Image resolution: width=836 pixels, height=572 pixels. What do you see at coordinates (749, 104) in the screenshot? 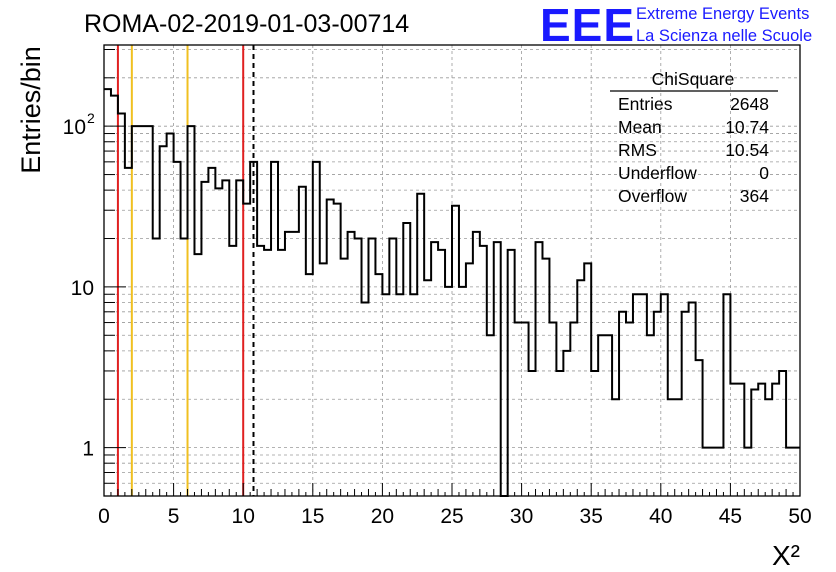
I see `stats-row-value: 2648` at bounding box center [749, 104].